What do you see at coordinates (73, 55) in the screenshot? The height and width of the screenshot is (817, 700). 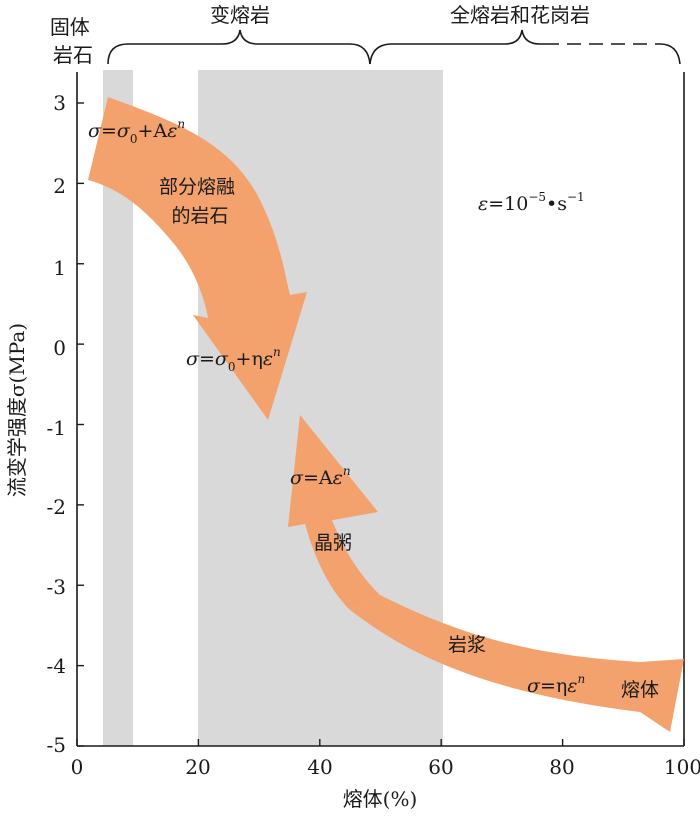 I see `solid-rock-label-line2: 岩石` at bounding box center [73, 55].